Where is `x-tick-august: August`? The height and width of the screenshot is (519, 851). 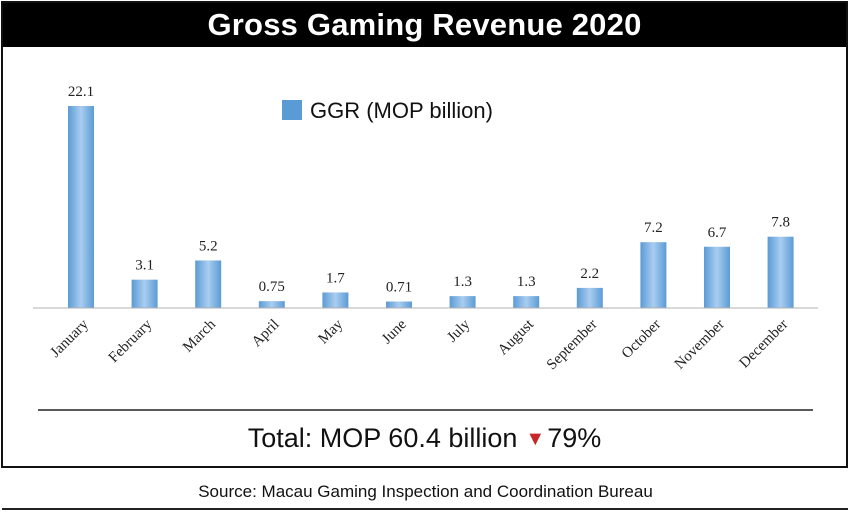 x-tick-august: August is located at coordinates (516, 337).